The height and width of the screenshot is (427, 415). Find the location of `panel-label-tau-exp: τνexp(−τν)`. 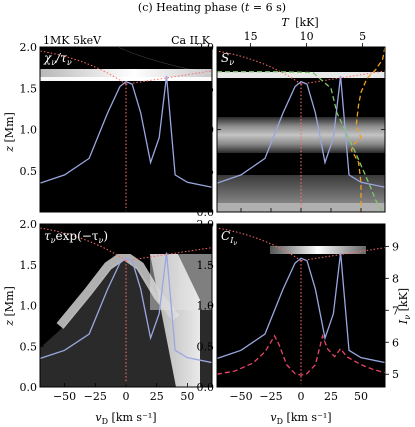

panel-label-tau-exp: τνexp(−τν) is located at coordinates (76, 237).